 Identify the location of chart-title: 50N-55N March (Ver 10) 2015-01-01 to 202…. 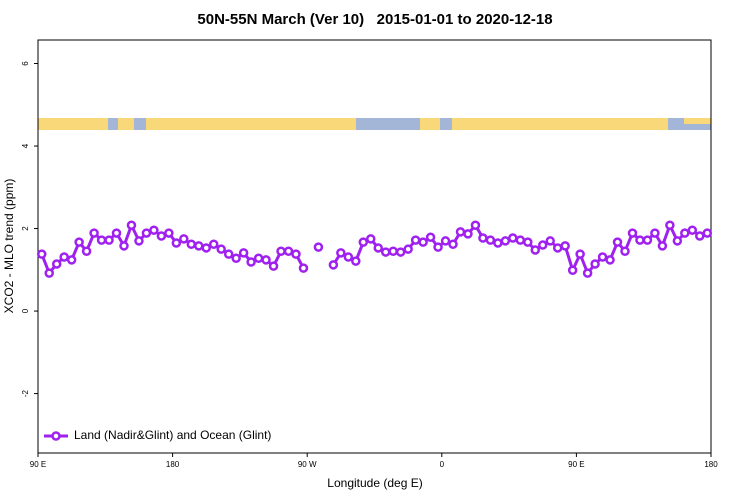
(374, 19).